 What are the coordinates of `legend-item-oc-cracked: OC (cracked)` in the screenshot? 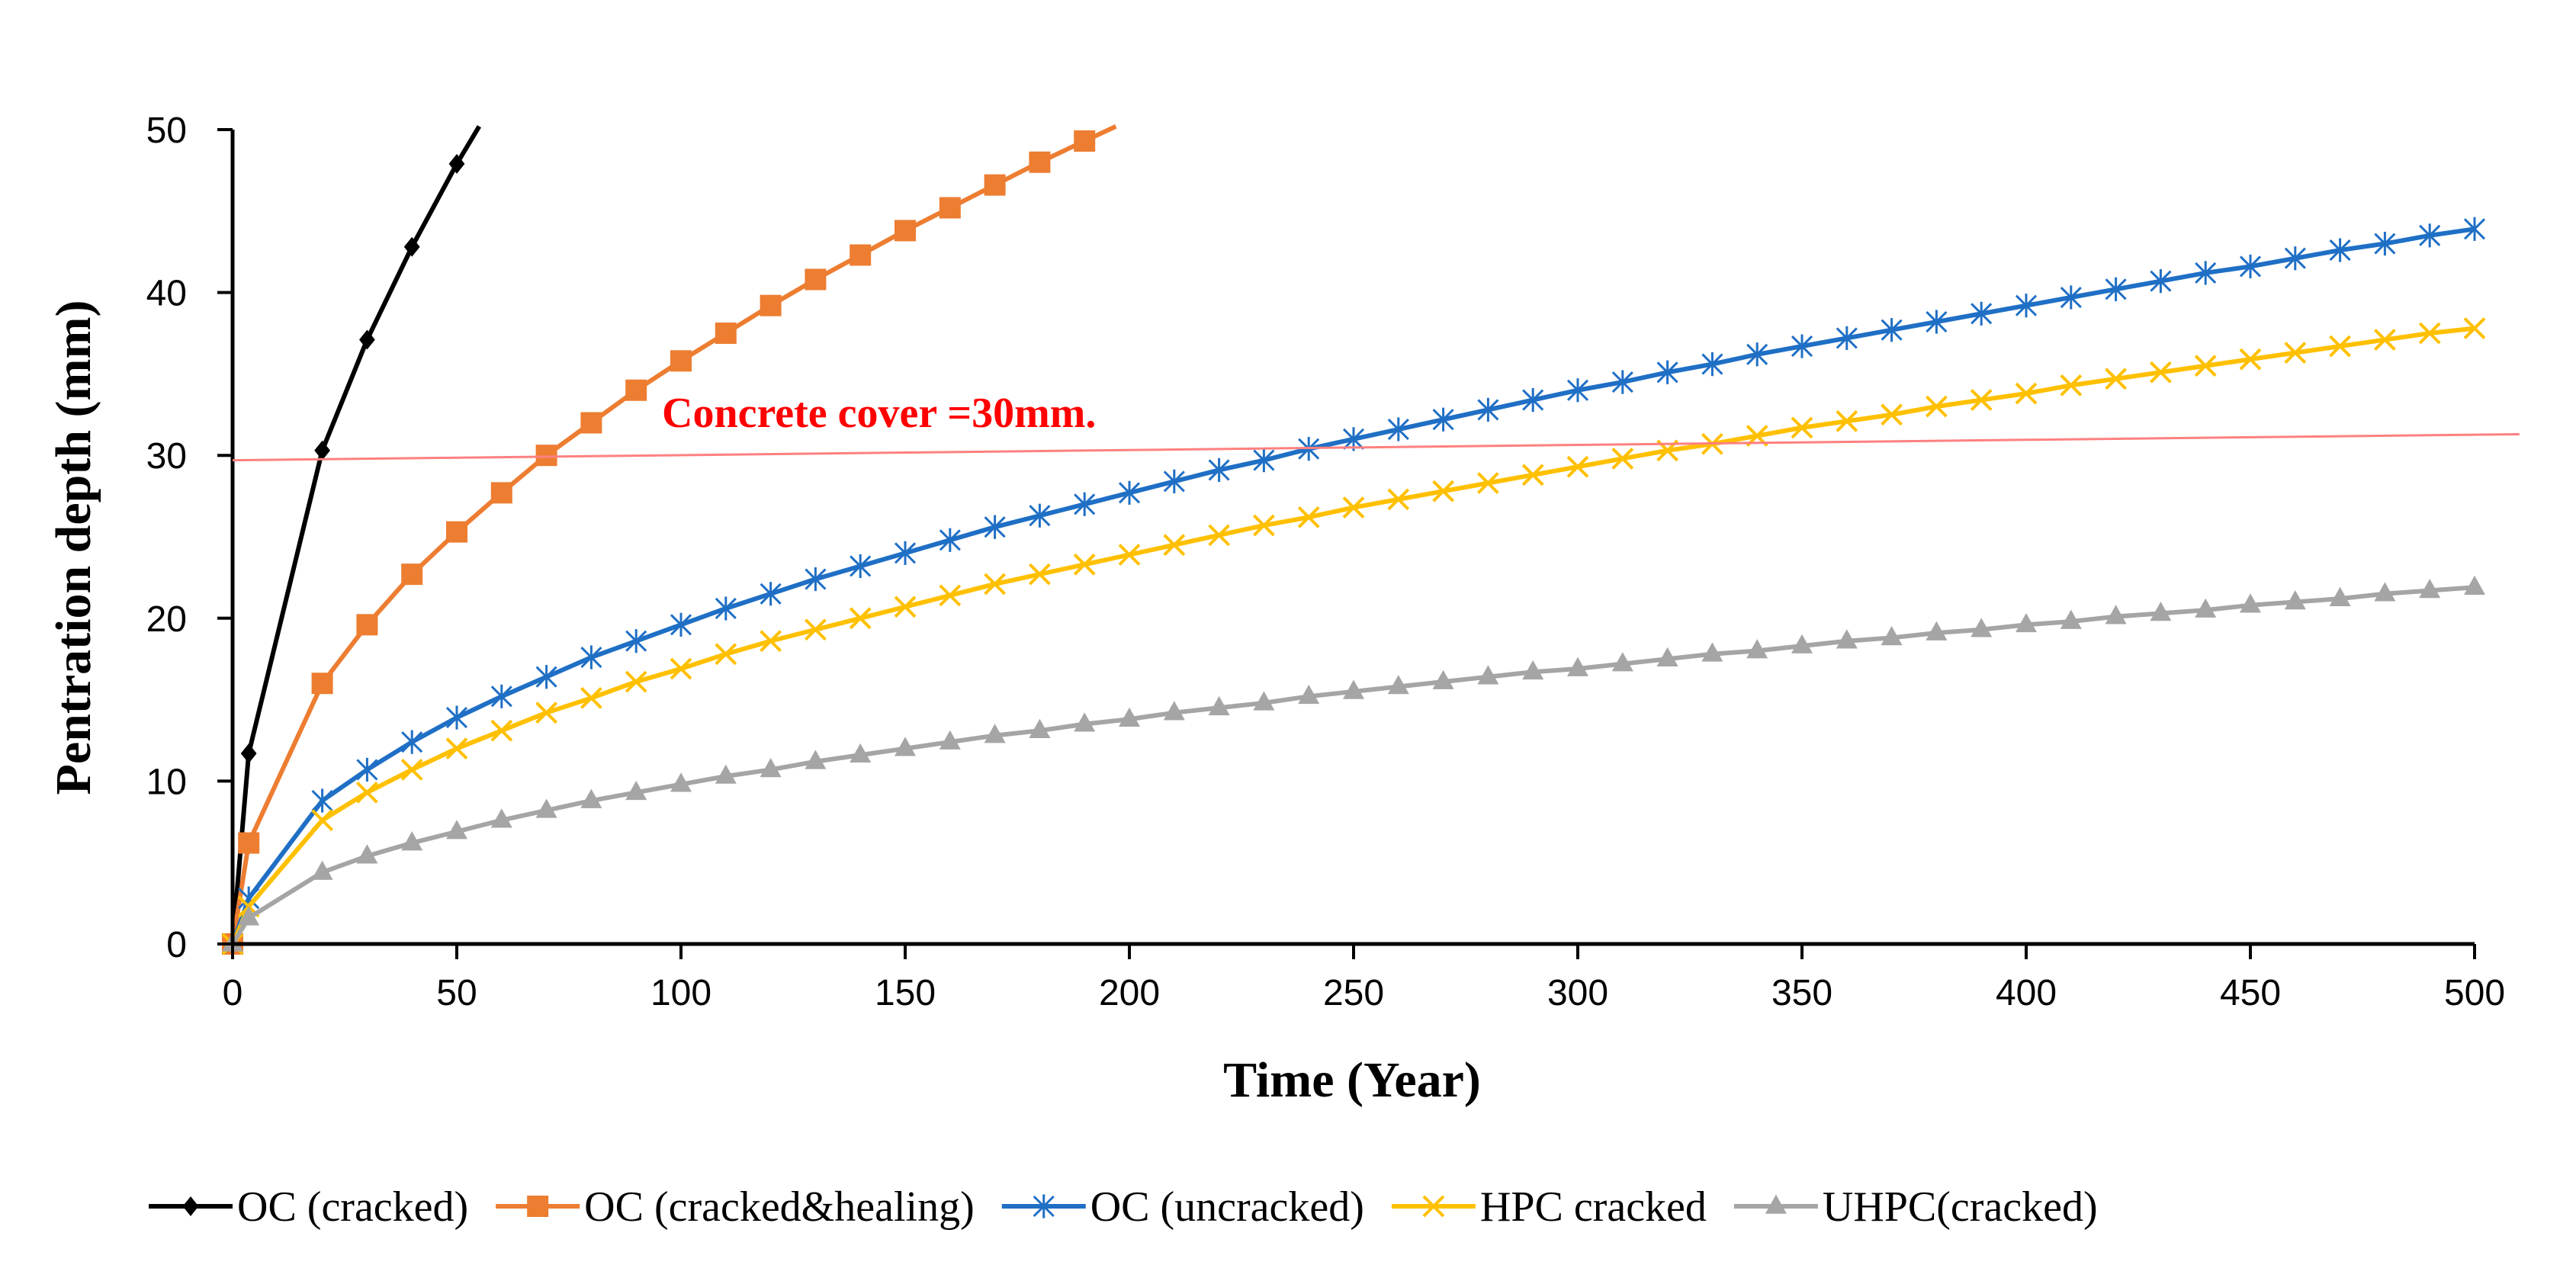 It's located at (308, 1207).